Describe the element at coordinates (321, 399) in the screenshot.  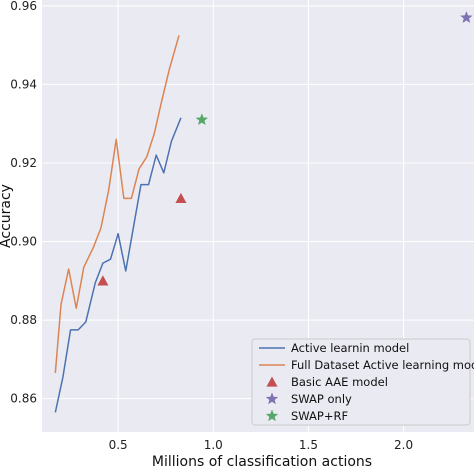
I see `legend-label: SWAP only` at that location.